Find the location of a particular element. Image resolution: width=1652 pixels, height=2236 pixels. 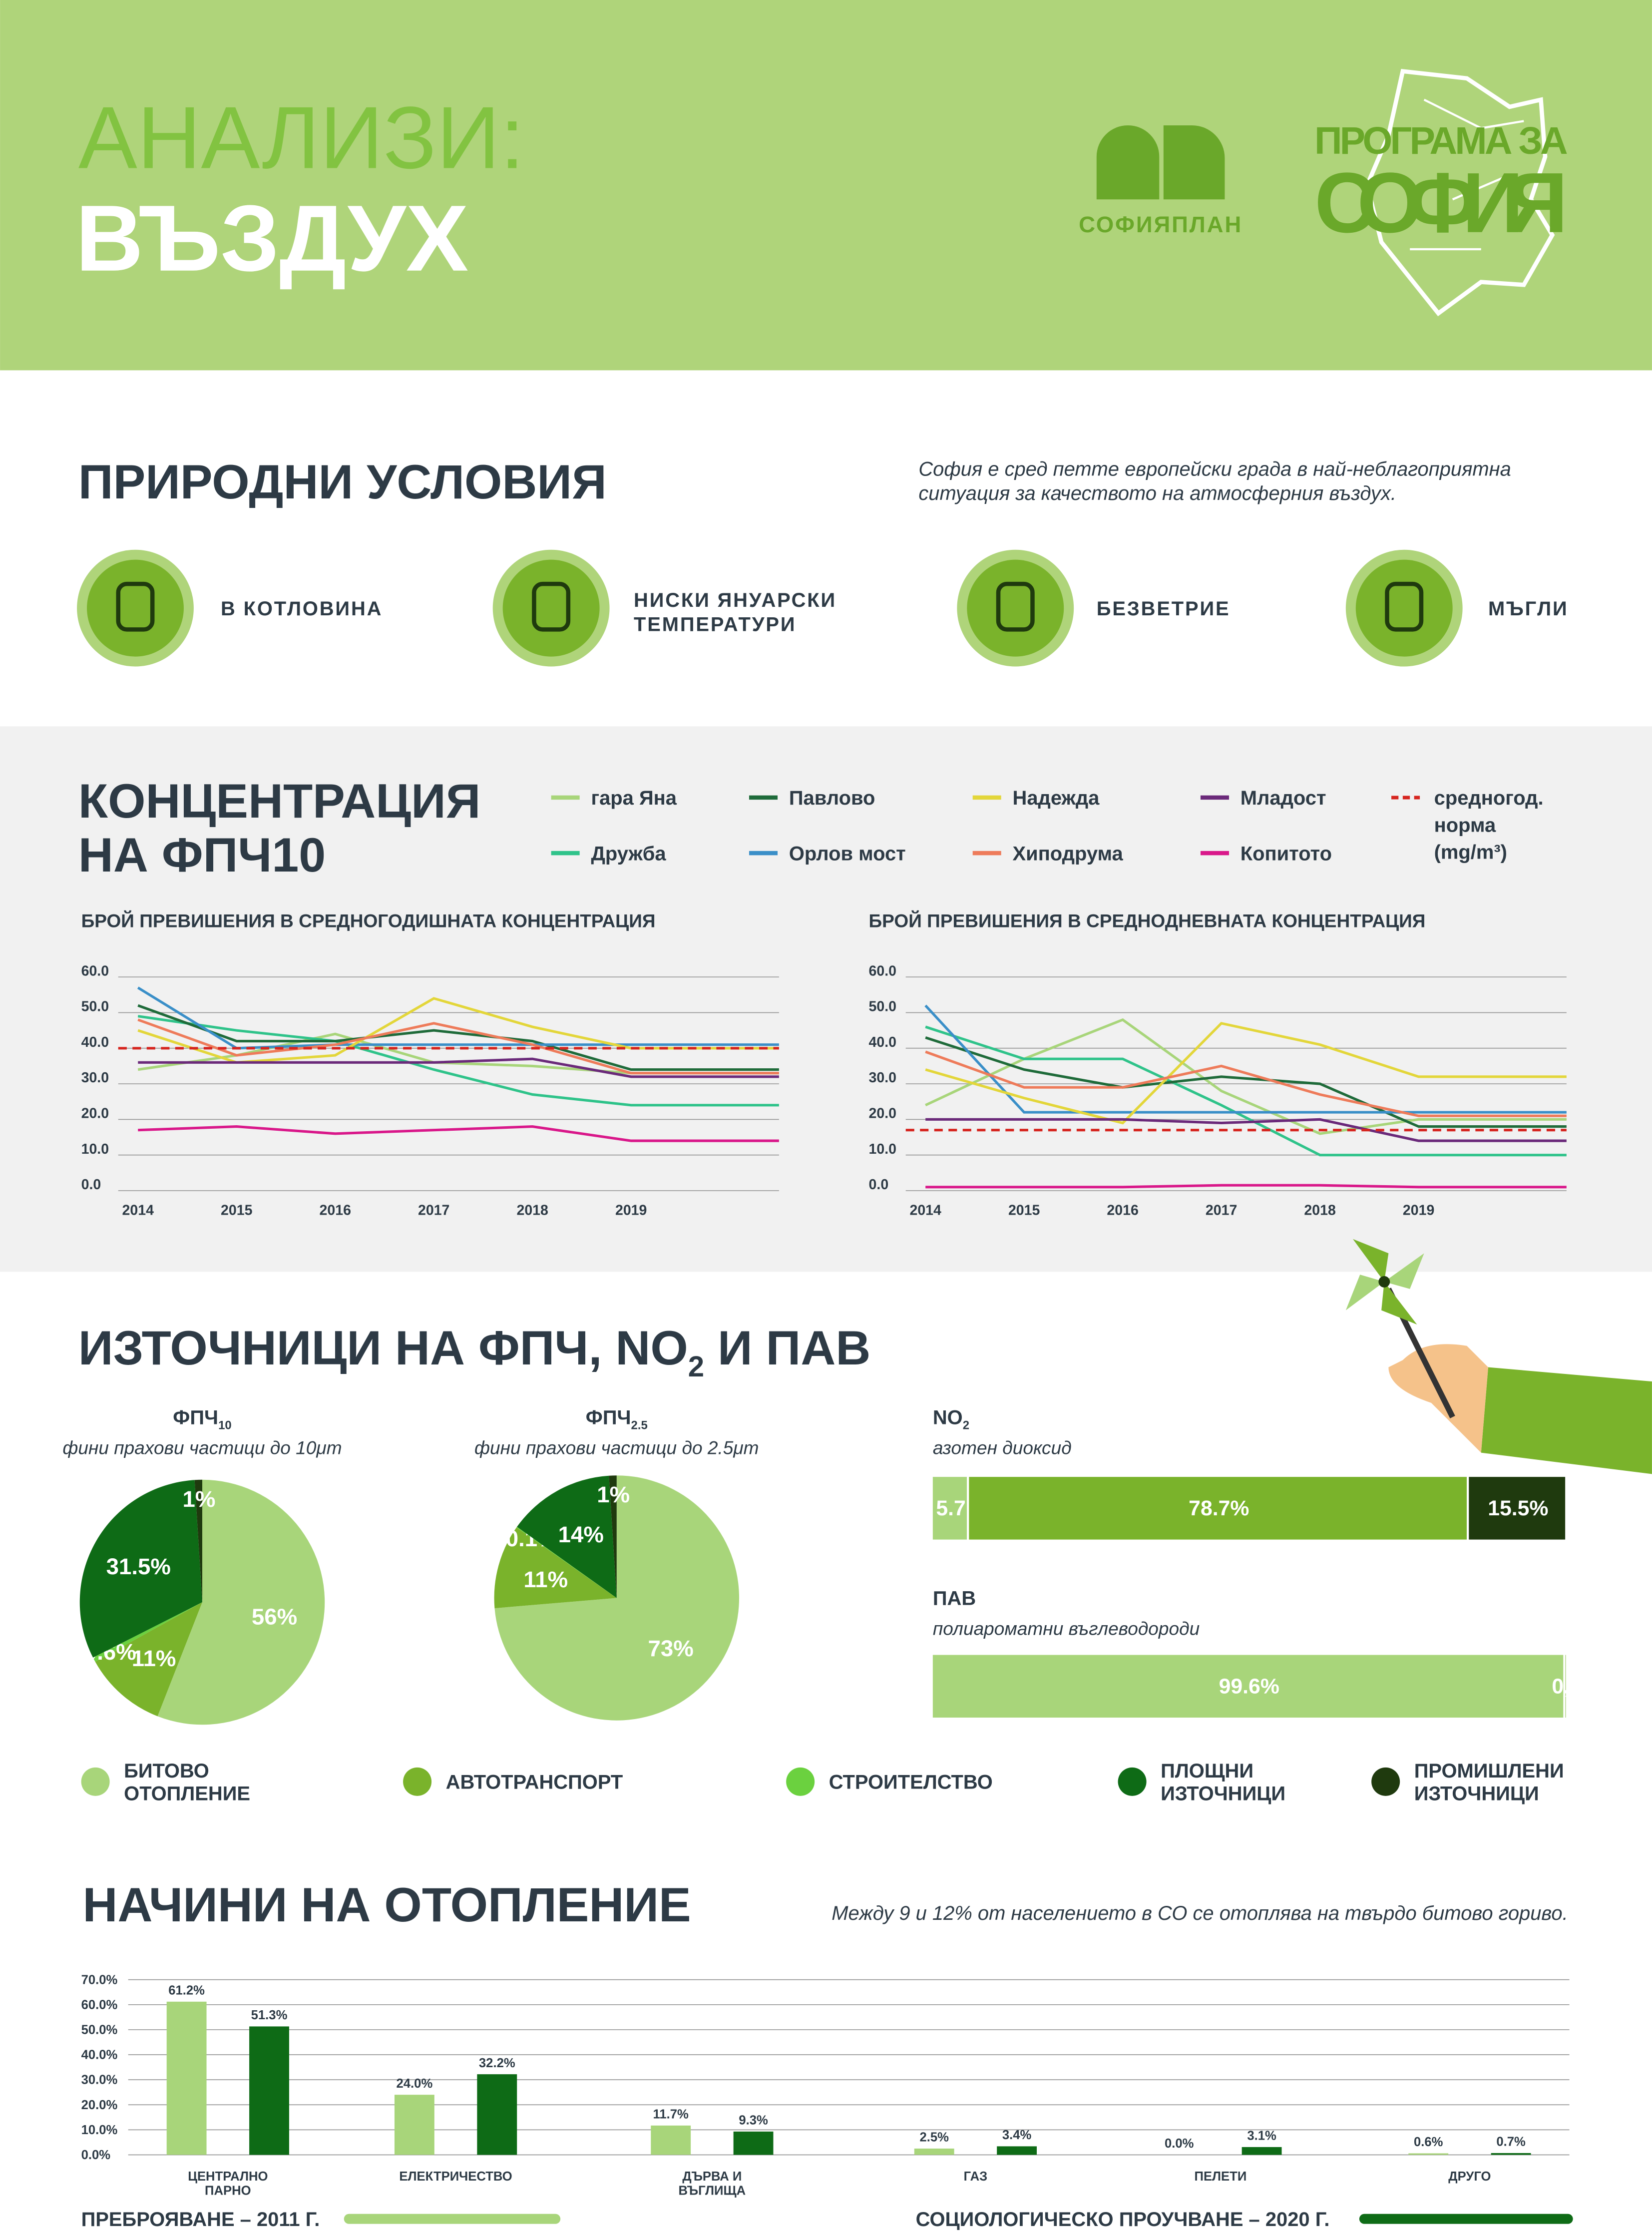

legend-label: ОТОПЛЕНИЕ is located at coordinates (187, 1794).